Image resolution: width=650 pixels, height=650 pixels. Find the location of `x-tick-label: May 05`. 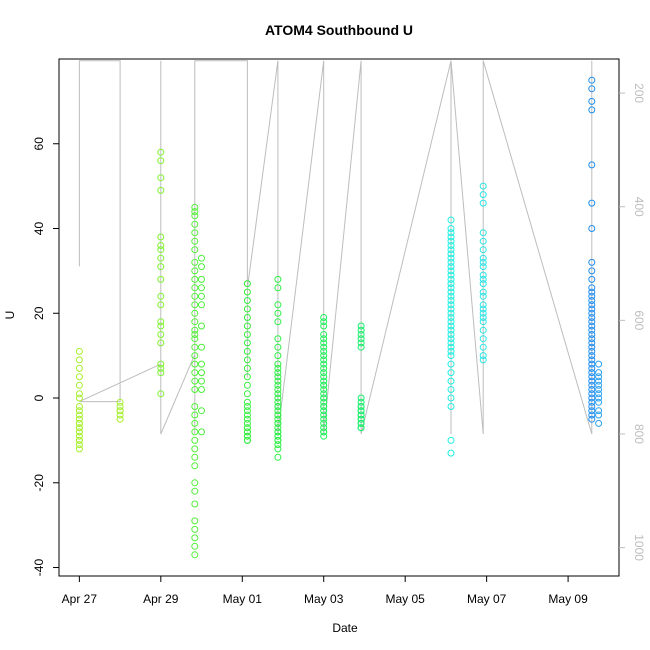

x-tick-label: May 05 is located at coordinates (406, 599).